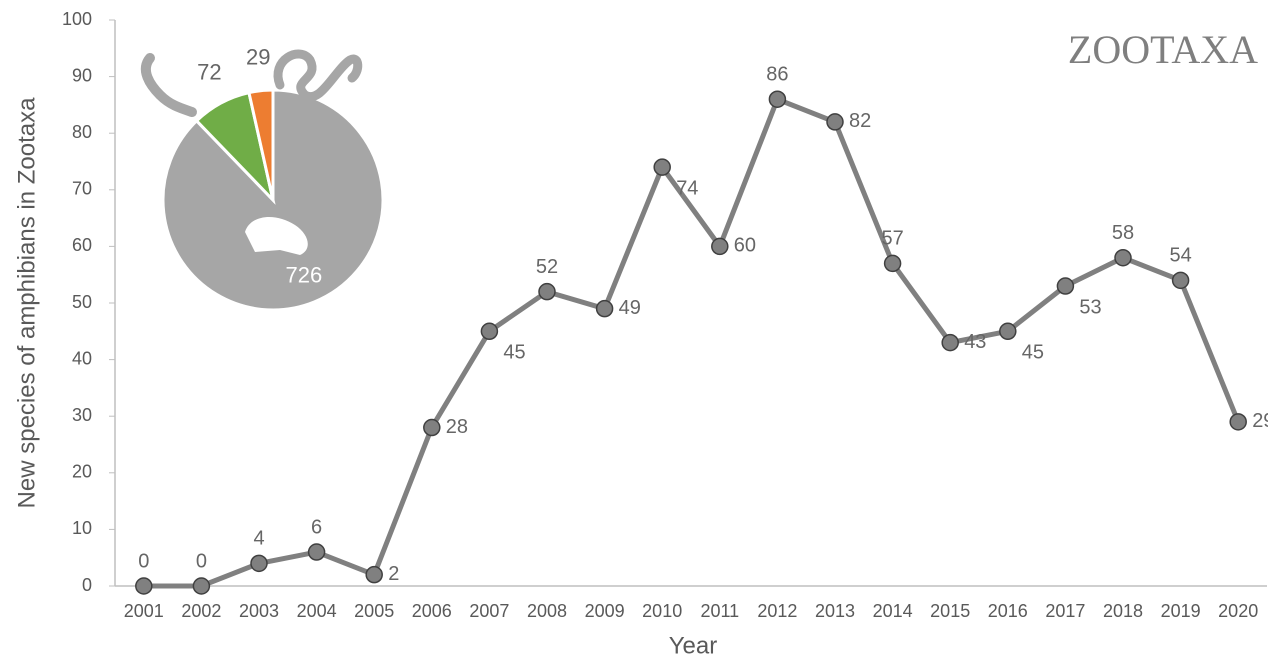 The image size is (1268, 660). Describe the element at coordinates (318, 75) in the screenshot. I see `snake-icon` at that location.